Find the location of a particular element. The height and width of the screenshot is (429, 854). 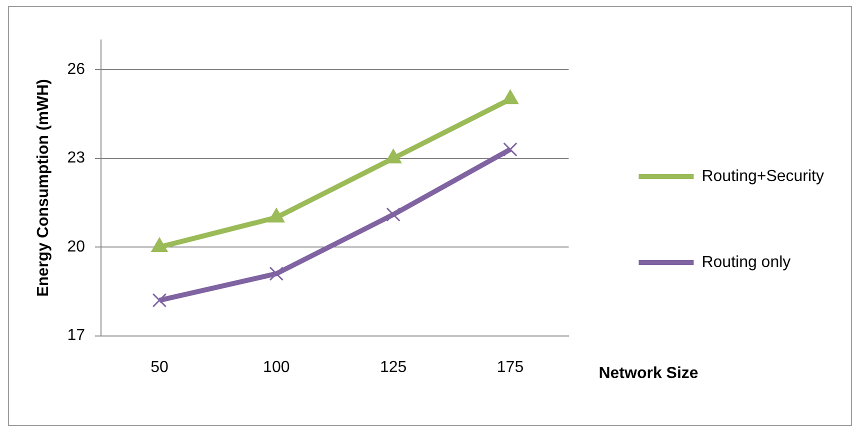

y-tick-label: 17 is located at coordinates (76, 335).